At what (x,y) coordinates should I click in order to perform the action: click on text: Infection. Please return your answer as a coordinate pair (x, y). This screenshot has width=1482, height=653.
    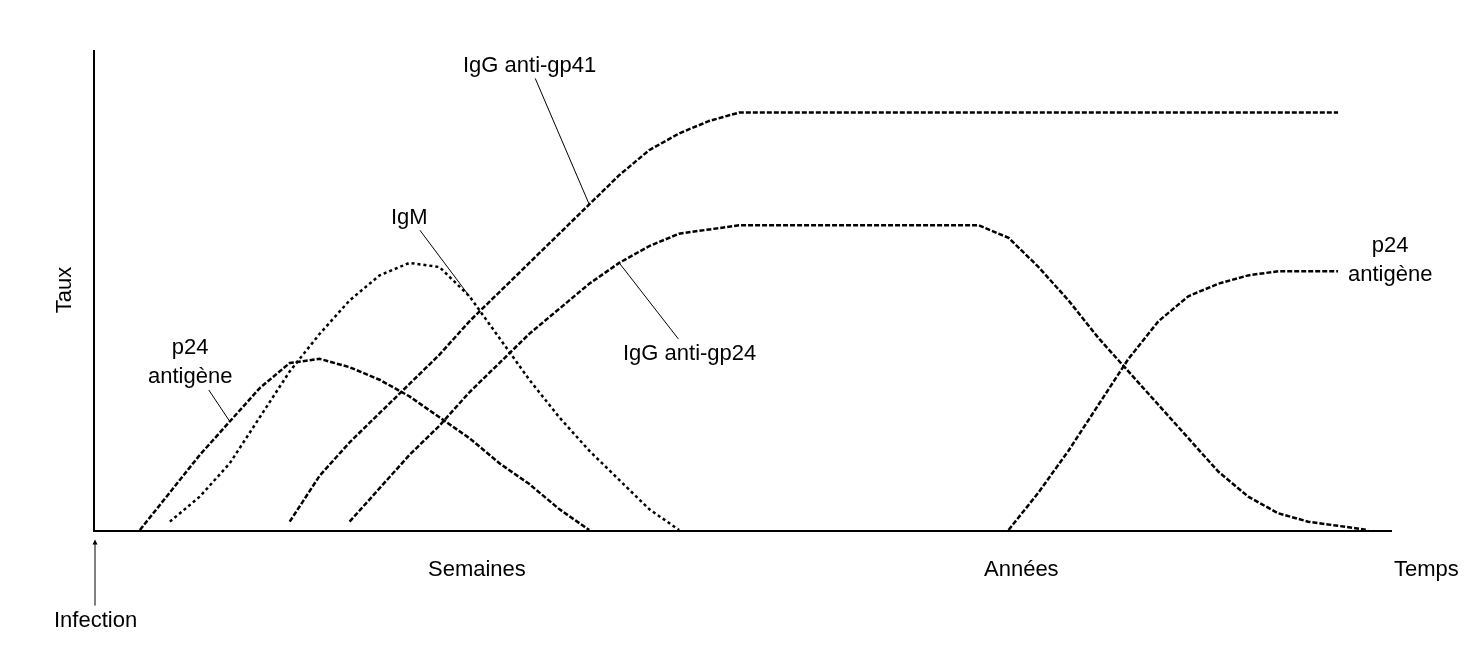
    Looking at the image, I should click on (96, 619).